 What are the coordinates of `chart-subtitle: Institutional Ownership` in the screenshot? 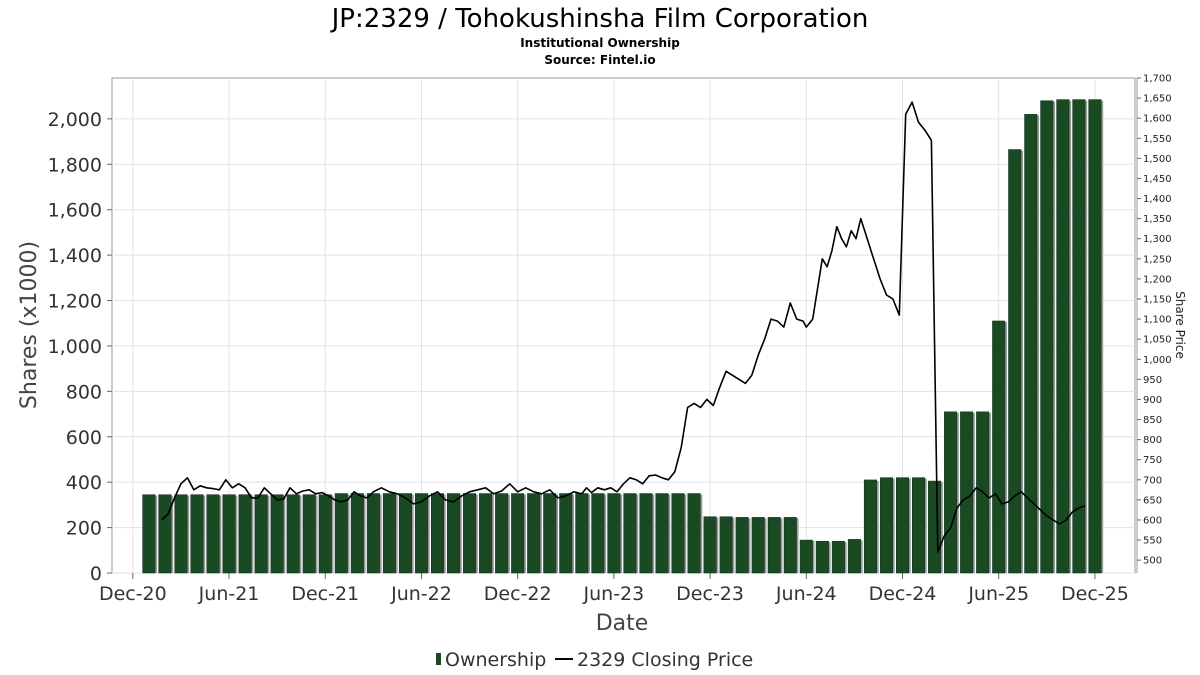 It's located at (600, 43).